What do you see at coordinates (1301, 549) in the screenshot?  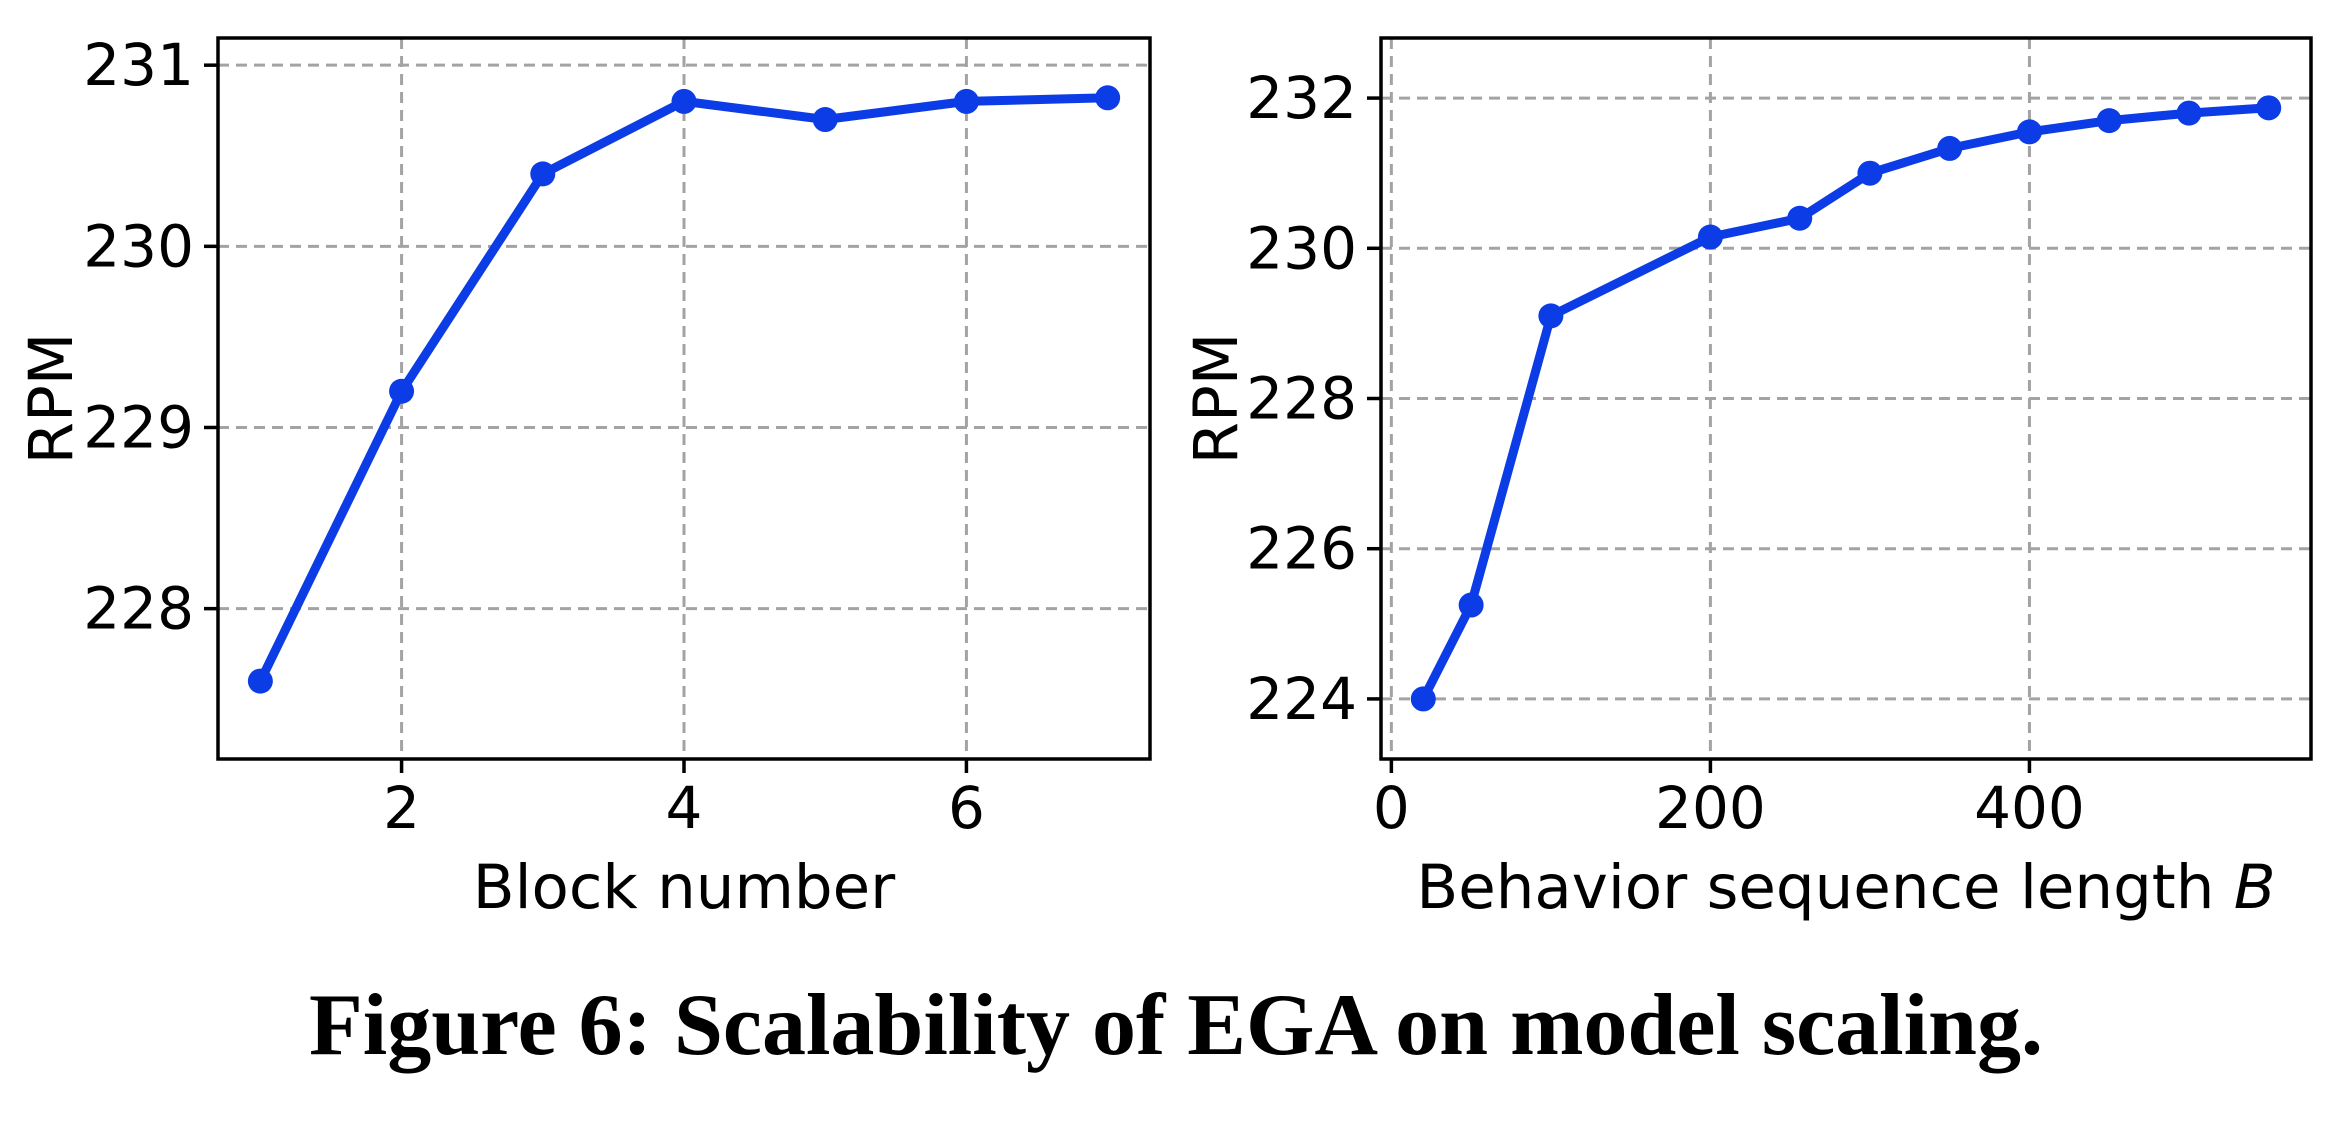 I see `y-tick-label: 226` at bounding box center [1301, 549].